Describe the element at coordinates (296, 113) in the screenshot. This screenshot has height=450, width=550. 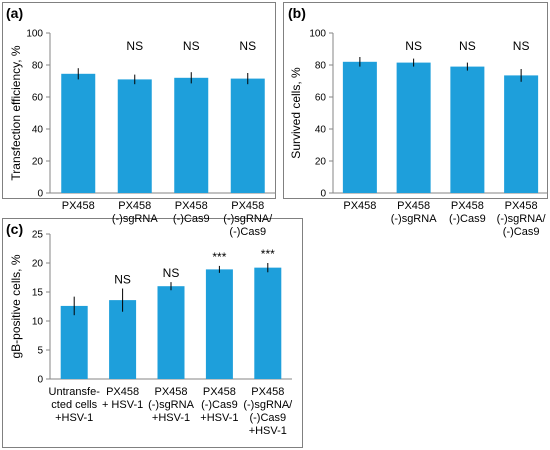
I see `y-axis-title: Survived cells, %` at that location.